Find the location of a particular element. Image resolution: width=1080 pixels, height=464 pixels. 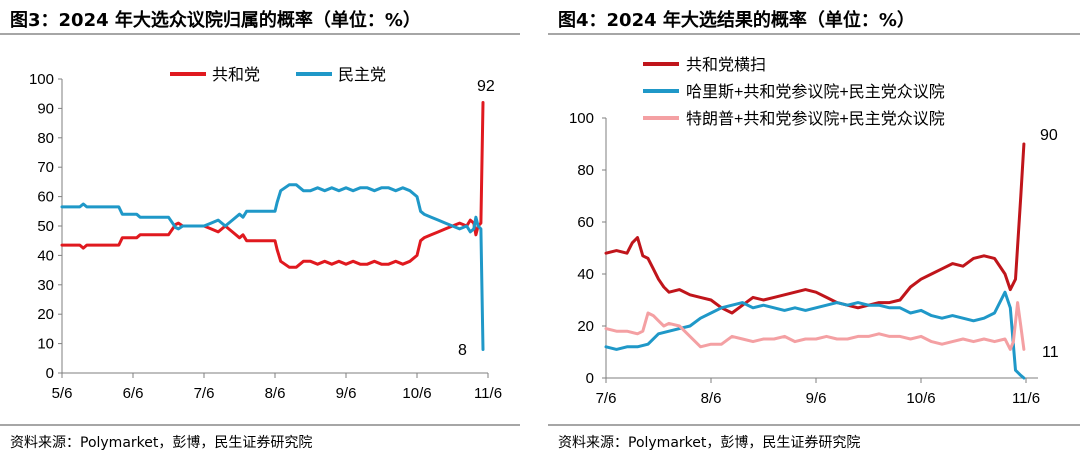

legend-label: 哈里斯+共和党参议院+民主党众议院 is located at coordinates (815, 92).